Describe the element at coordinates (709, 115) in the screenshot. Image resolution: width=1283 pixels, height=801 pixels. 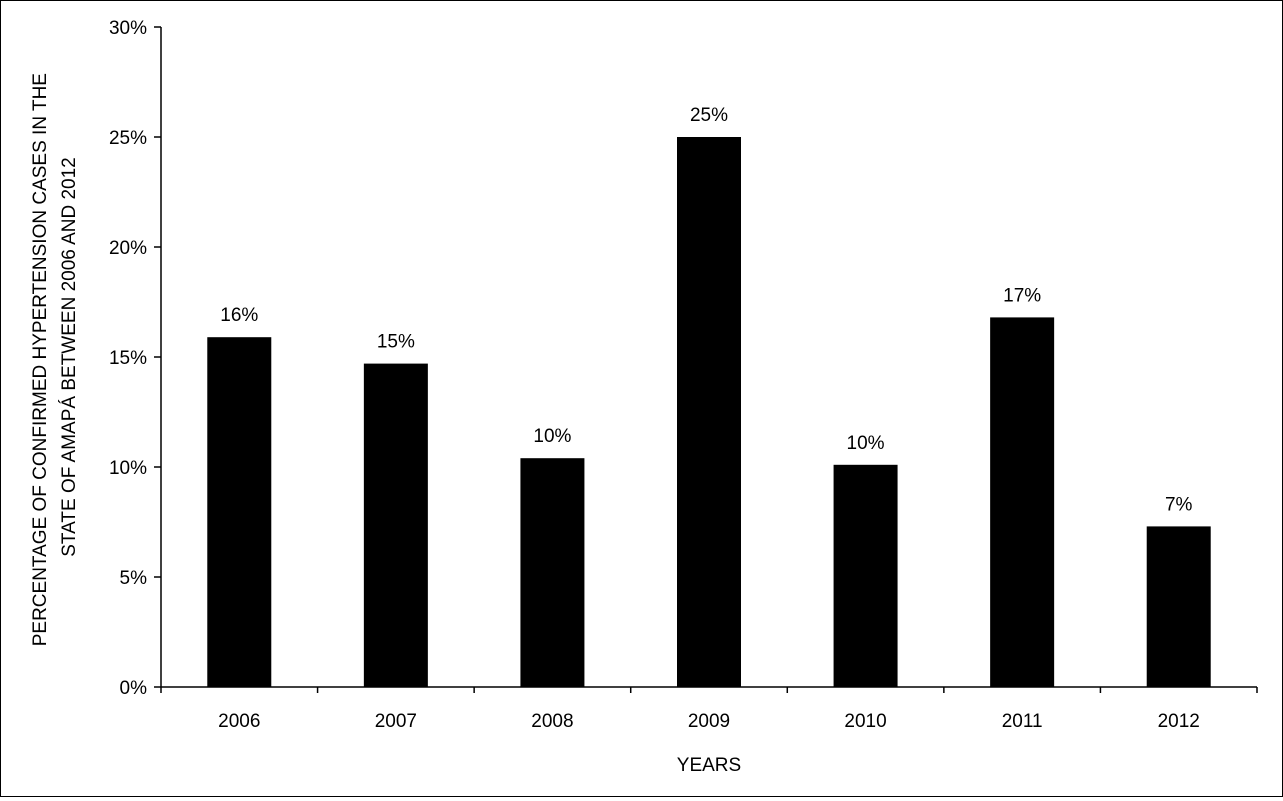
I see `data-label-2009: 25%` at that location.